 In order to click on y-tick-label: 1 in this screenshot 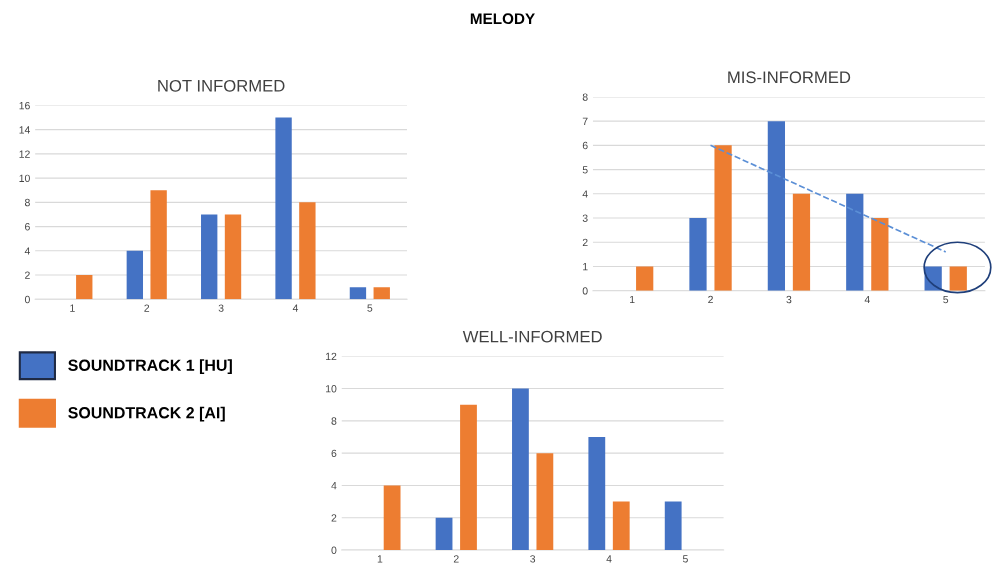, I will do `click(585, 267)`.